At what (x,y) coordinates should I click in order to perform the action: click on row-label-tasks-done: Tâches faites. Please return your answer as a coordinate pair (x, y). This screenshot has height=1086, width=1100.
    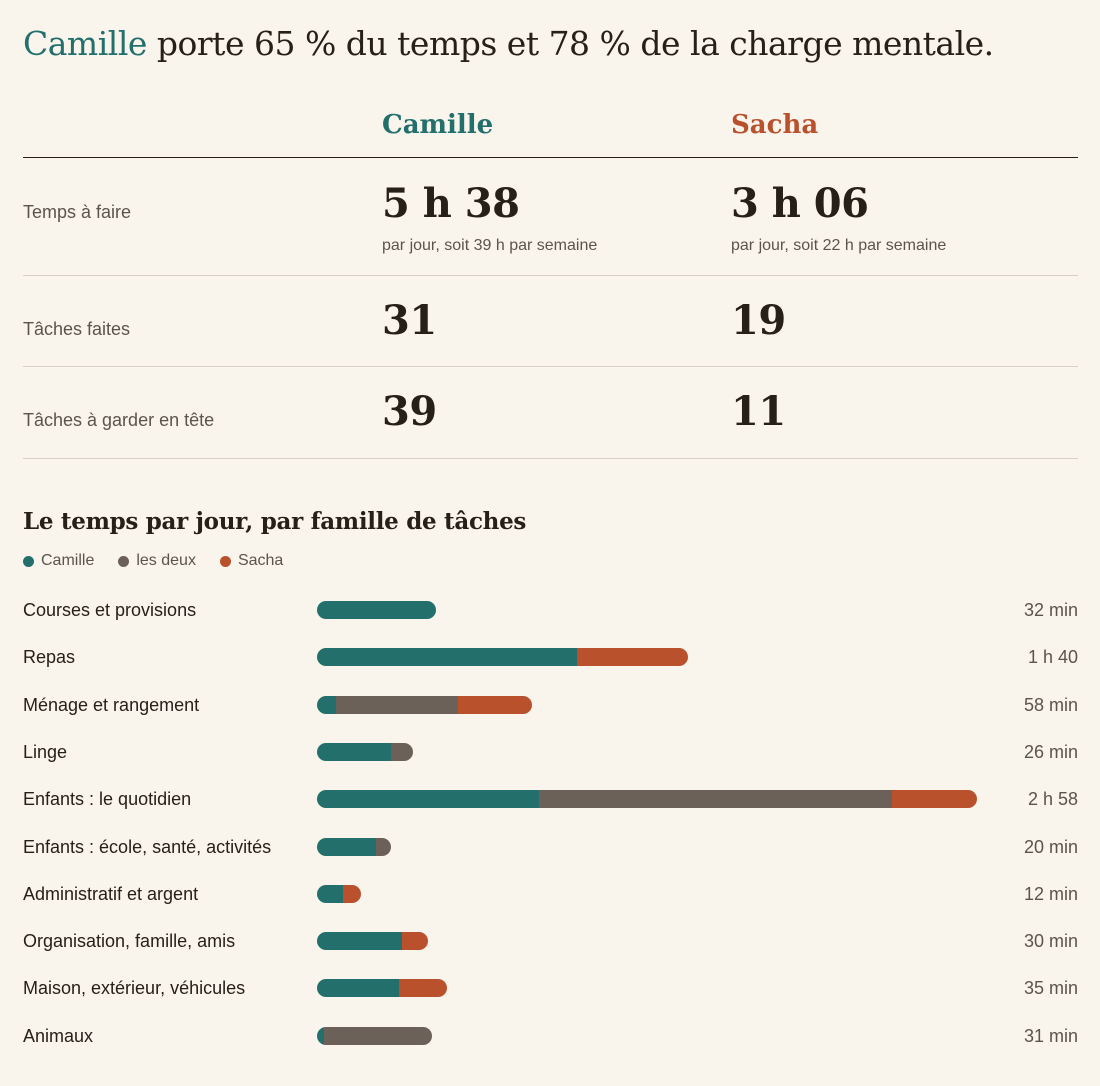
    Looking at the image, I should click on (77, 329).